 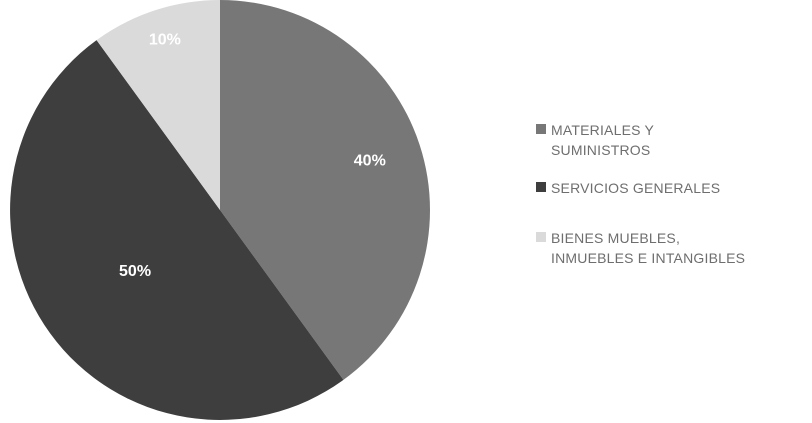 What do you see at coordinates (135, 271) in the screenshot?
I see `data-label-servicios: 50%` at bounding box center [135, 271].